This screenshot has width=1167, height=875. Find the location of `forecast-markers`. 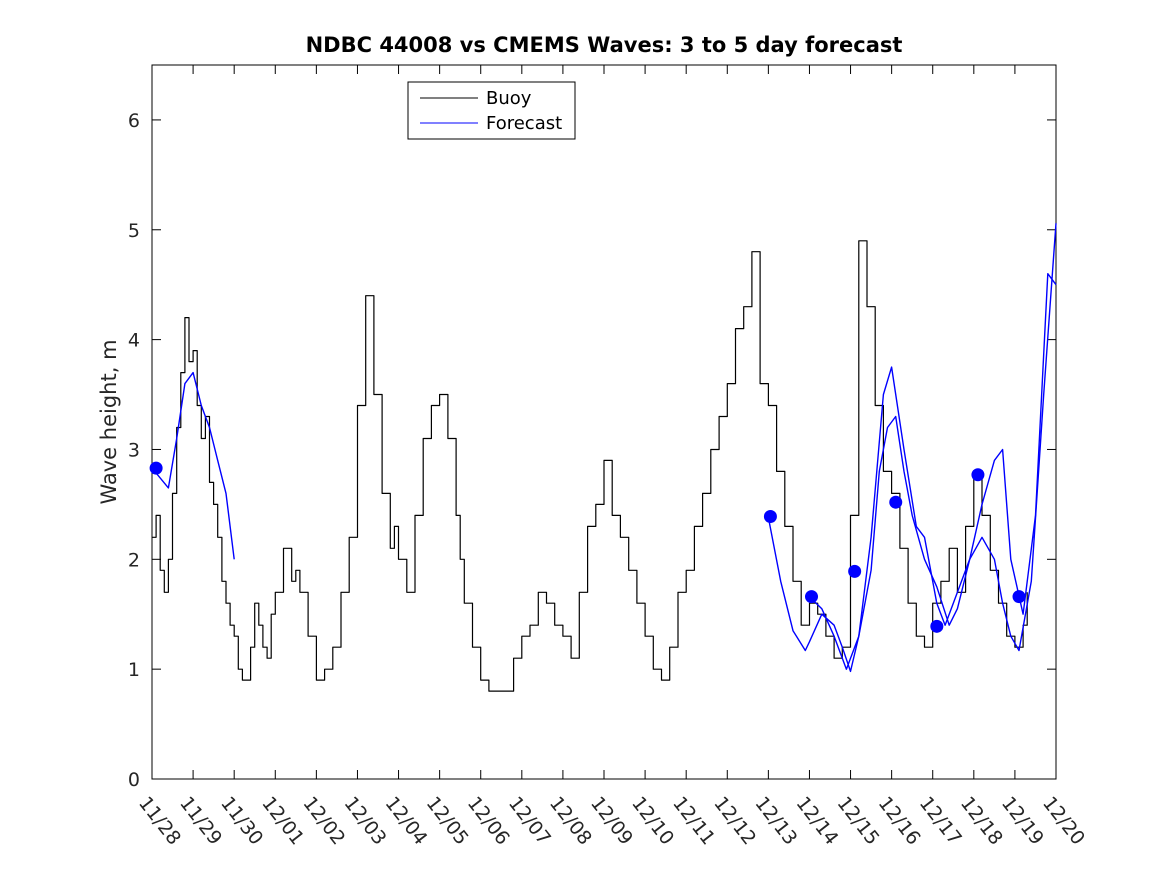

forecast-markers is located at coordinates (587, 547).